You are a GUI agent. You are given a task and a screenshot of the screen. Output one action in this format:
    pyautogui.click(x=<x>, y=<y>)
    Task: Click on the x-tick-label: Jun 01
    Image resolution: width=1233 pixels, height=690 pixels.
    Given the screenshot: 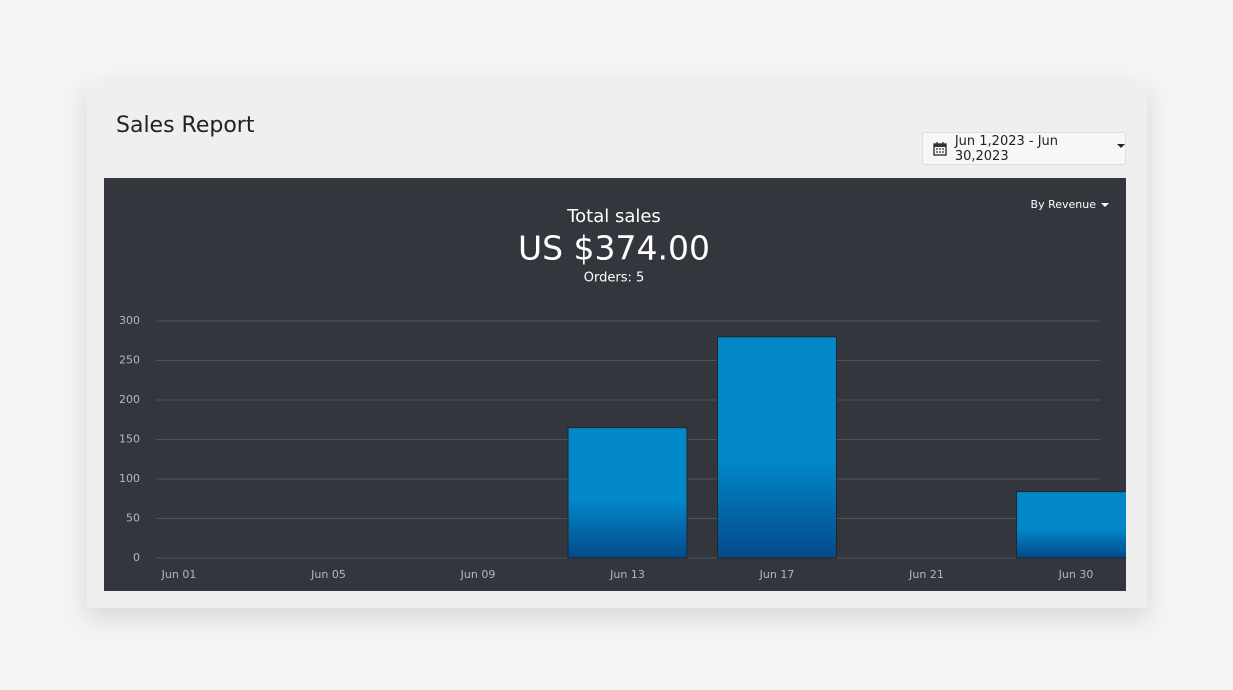 What is the action you would take?
    pyautogui.click(x=179, y=574)
    